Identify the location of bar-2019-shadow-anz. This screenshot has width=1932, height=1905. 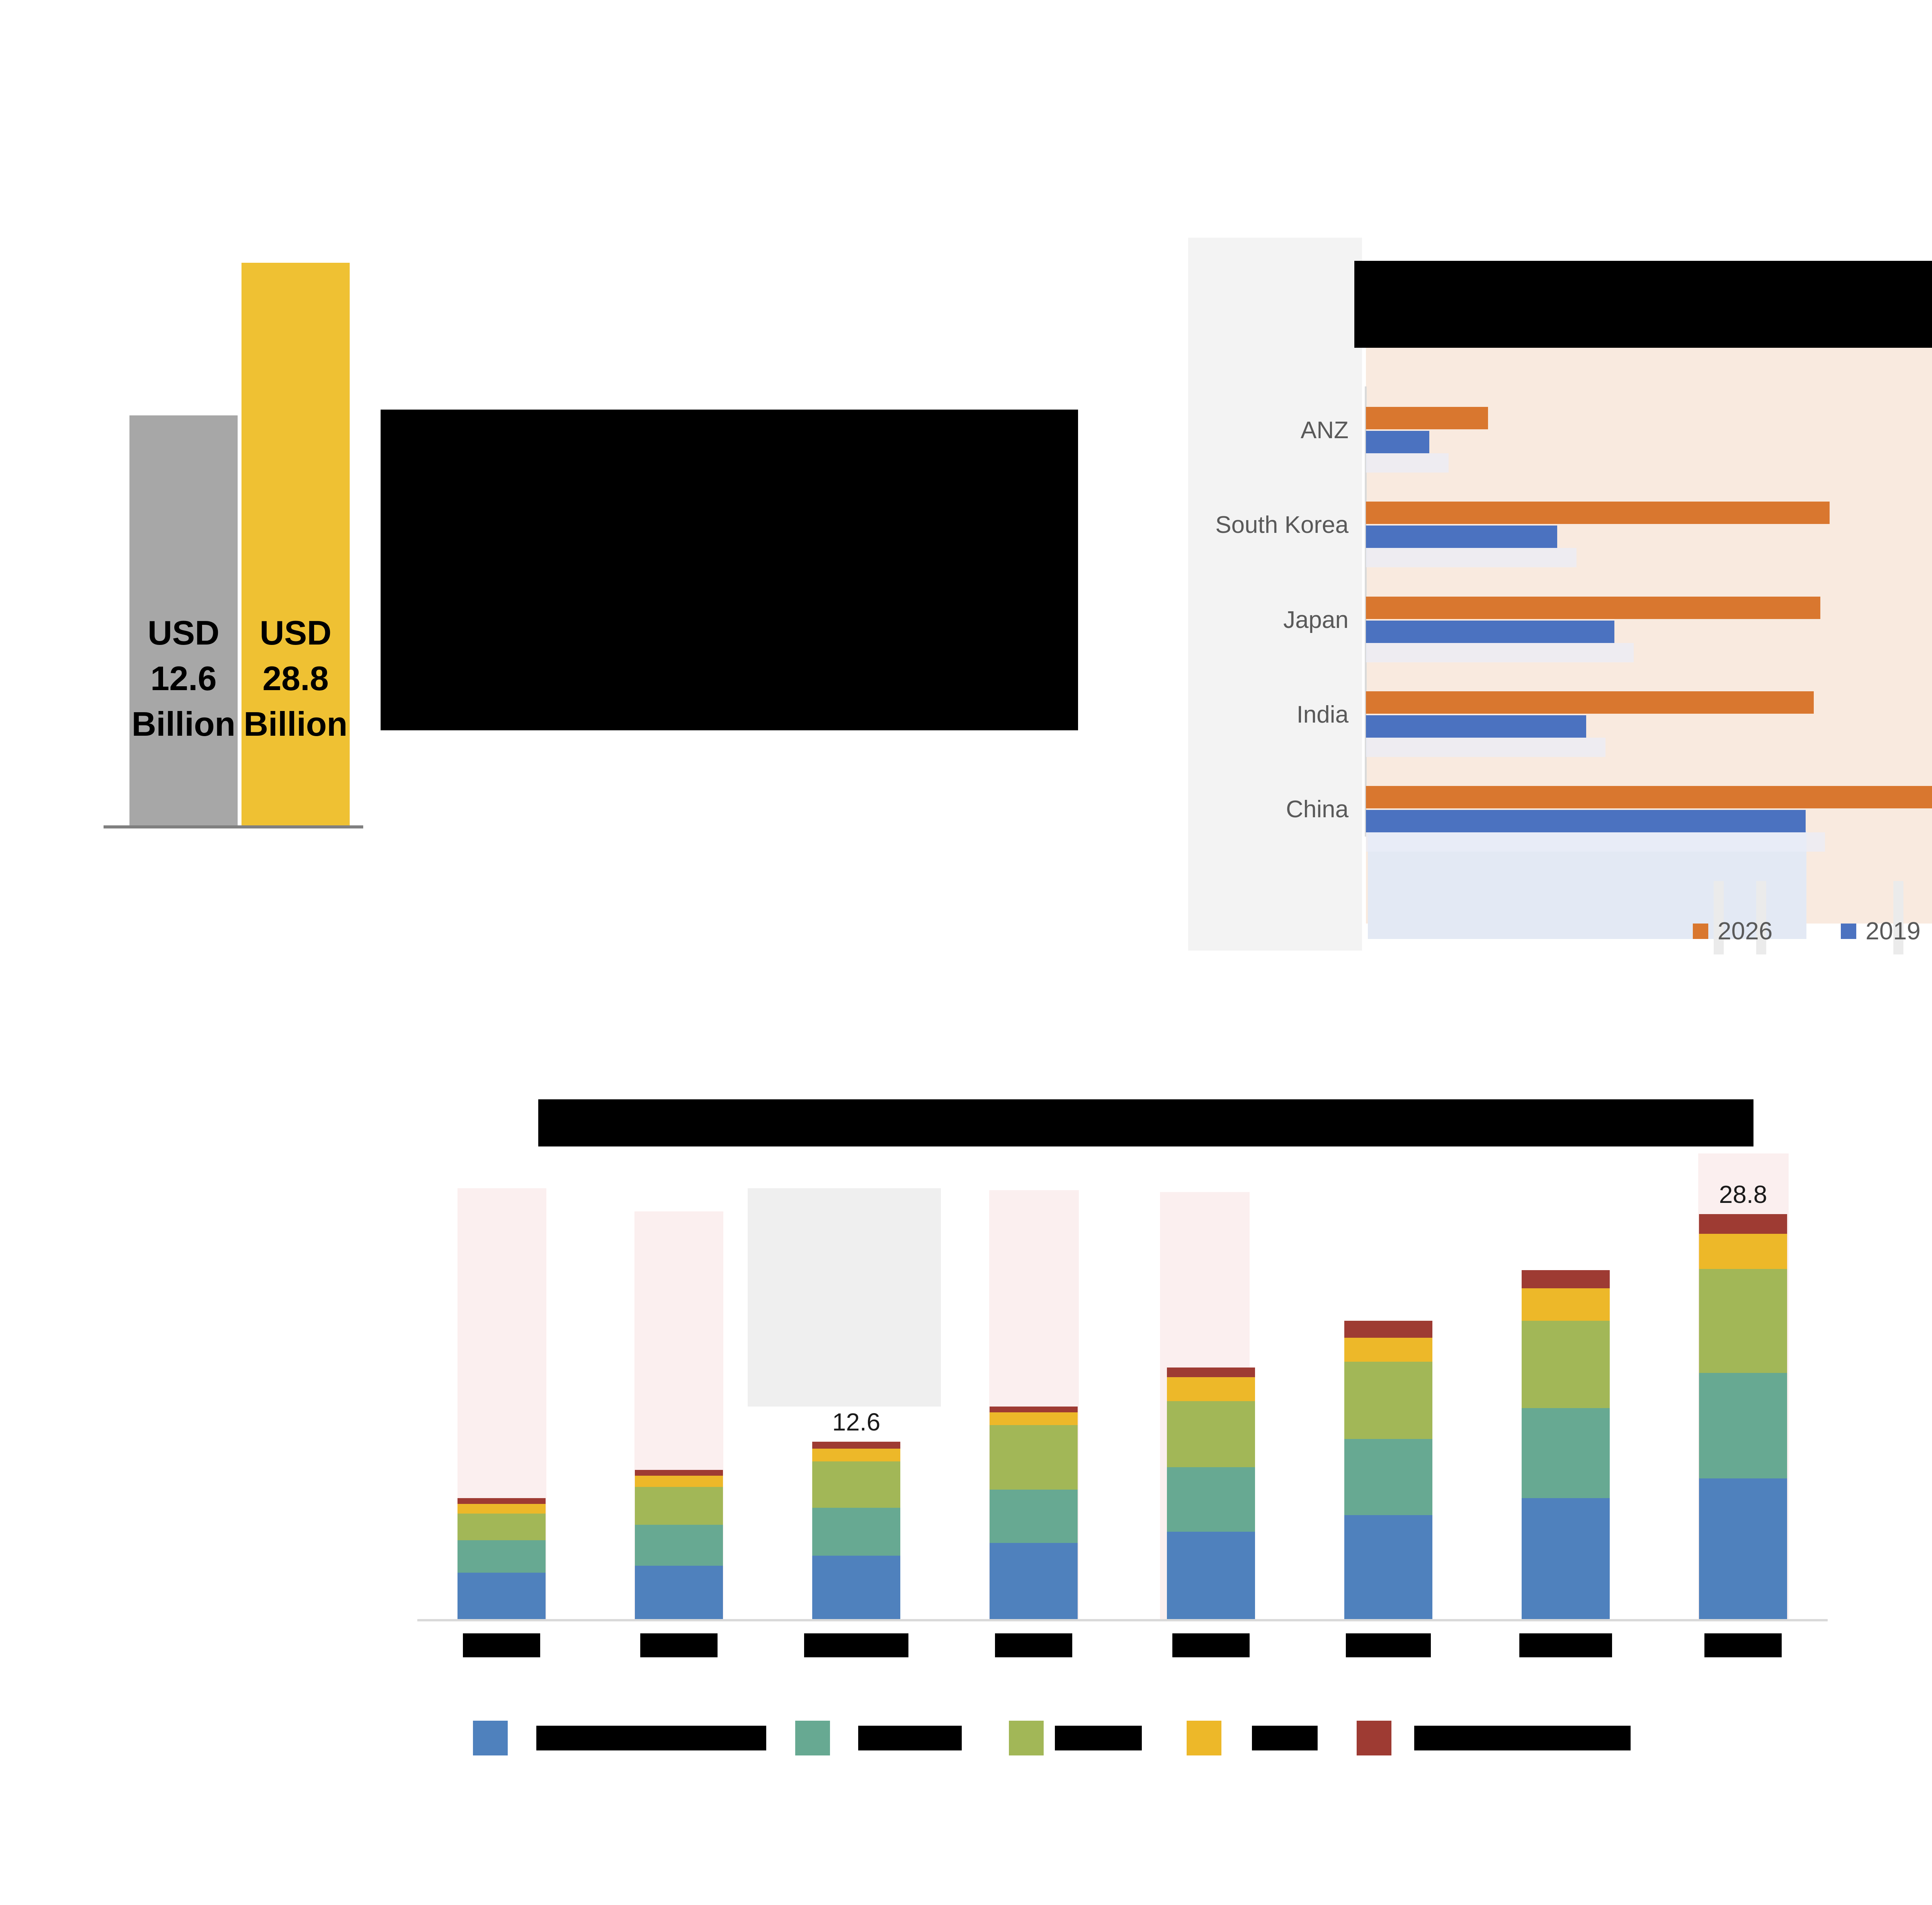
(1407, 463).